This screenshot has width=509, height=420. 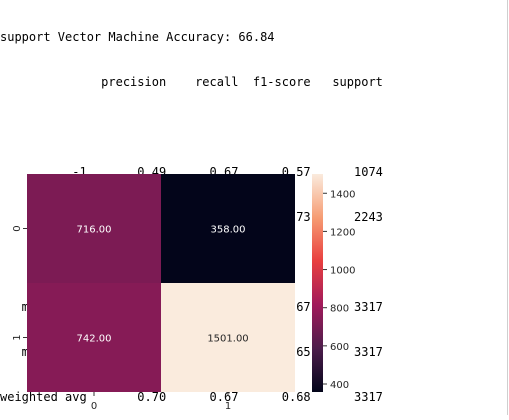 What do you see at coordinates (17, 228) in the screenshot?
I see `y-tick-label: 0` at bounding box center [17, 228].